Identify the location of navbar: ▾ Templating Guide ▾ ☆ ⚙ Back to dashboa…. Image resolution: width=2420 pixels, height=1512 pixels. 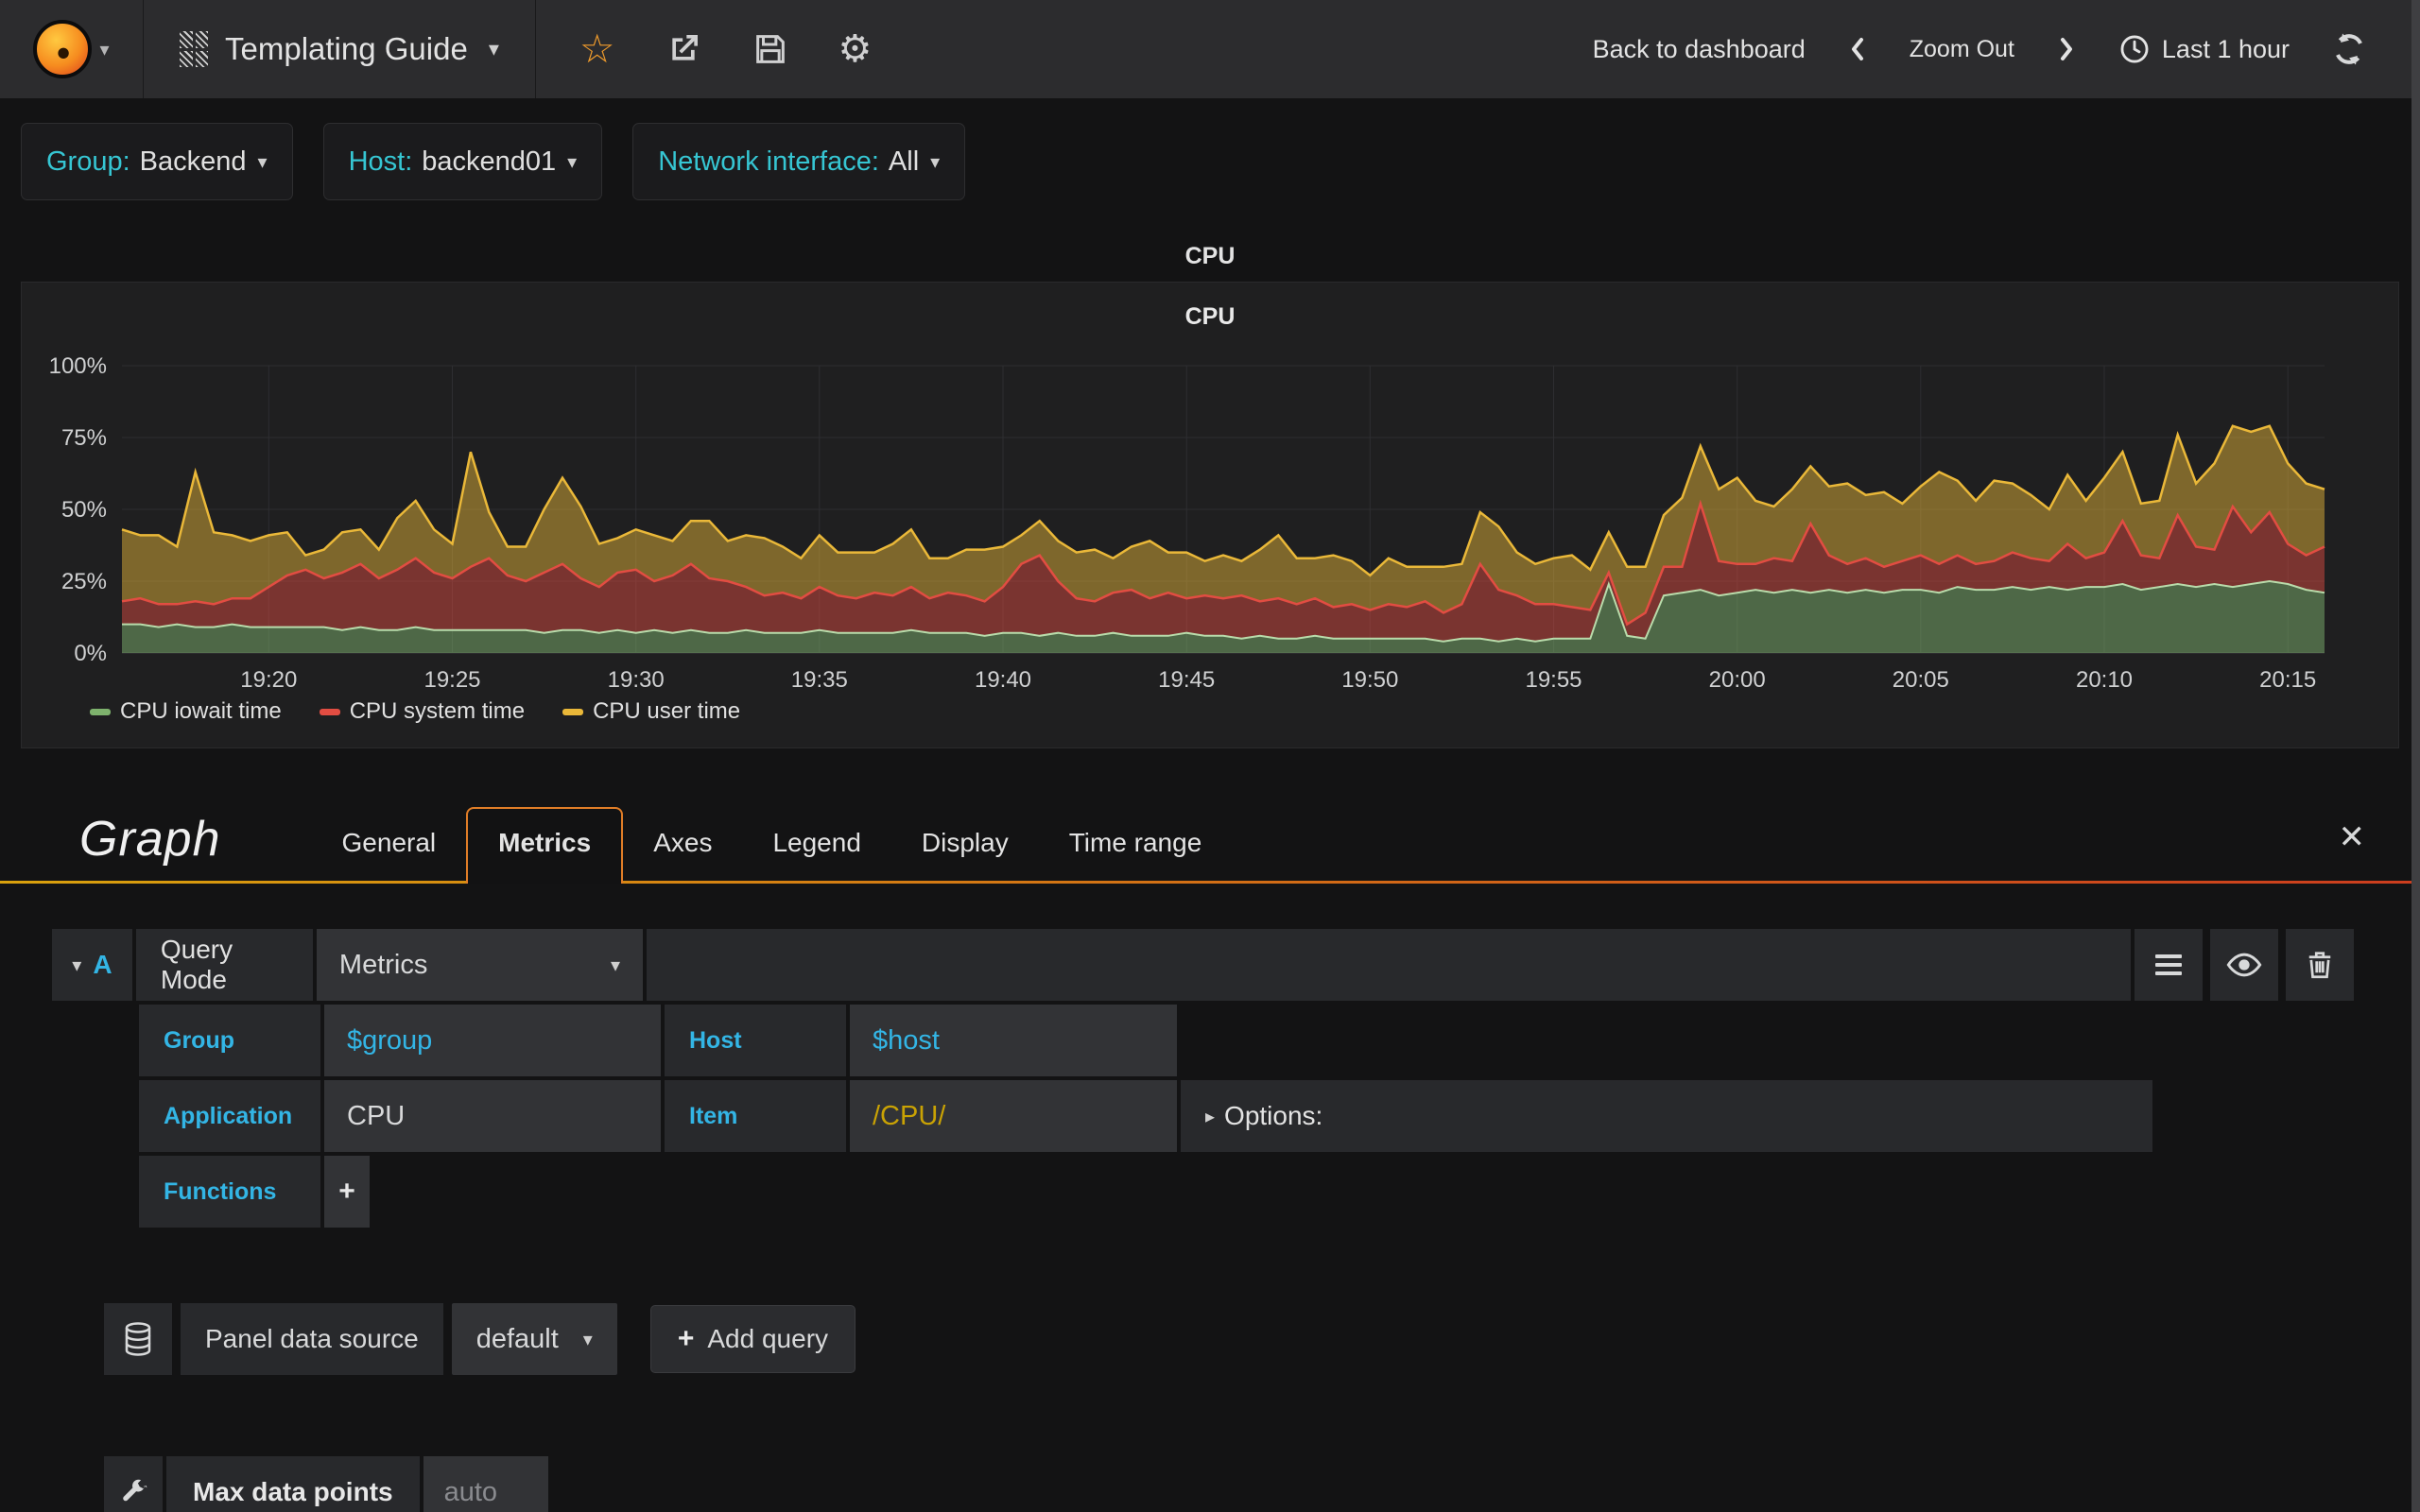
(1210, 49).